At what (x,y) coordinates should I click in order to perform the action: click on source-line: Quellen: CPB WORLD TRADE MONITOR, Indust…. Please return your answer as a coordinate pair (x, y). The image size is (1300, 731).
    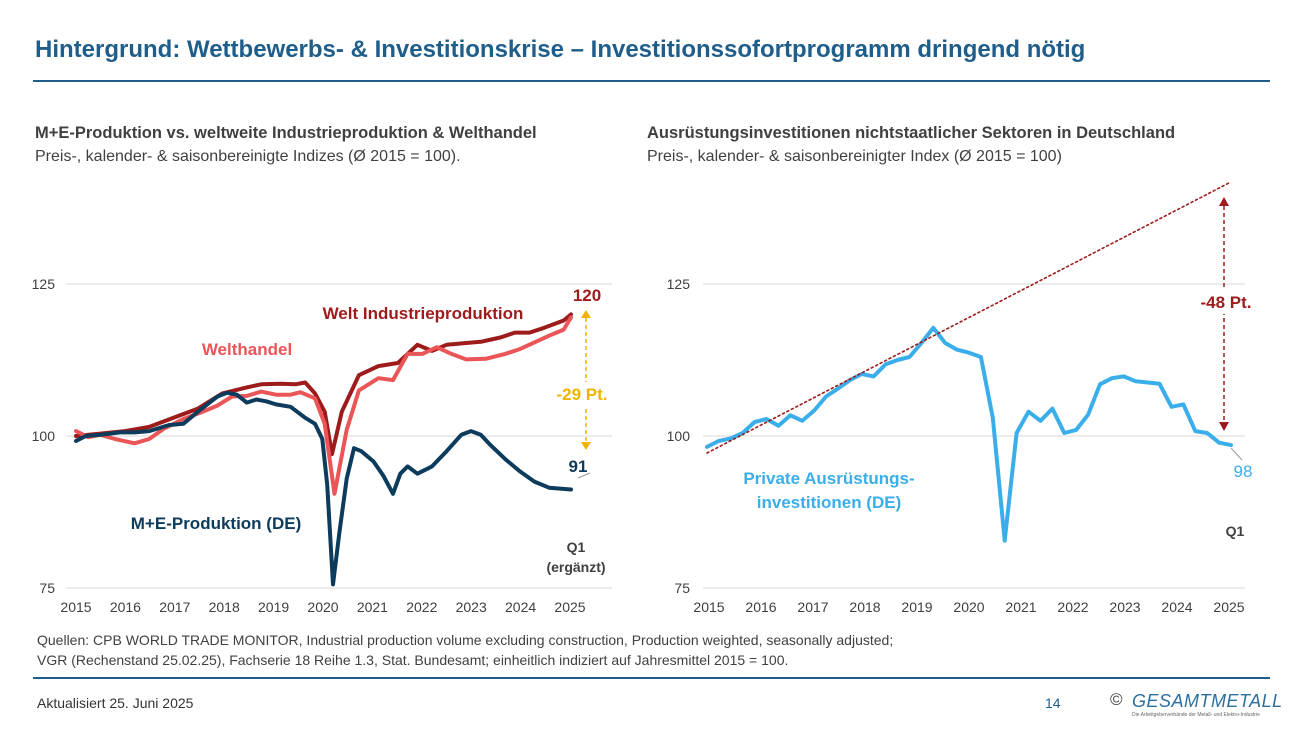
    Looking at the image, I should click on (465, 640).